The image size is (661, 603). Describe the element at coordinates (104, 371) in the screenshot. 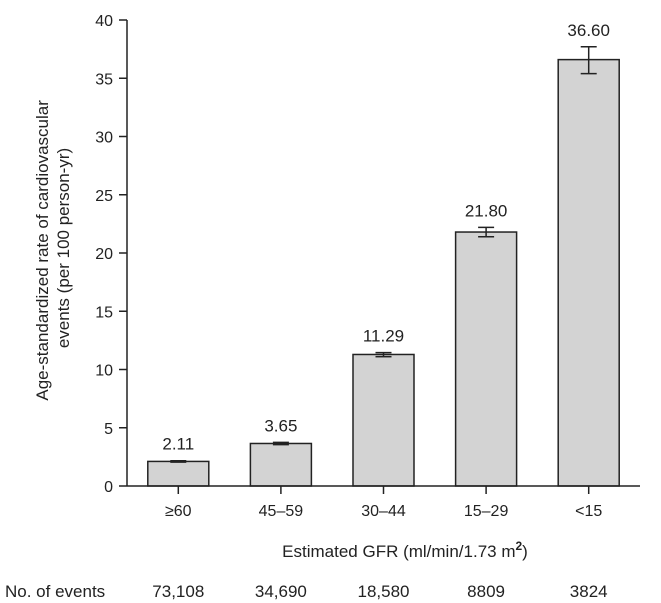

I see `y-tick-label: 10` at that location.